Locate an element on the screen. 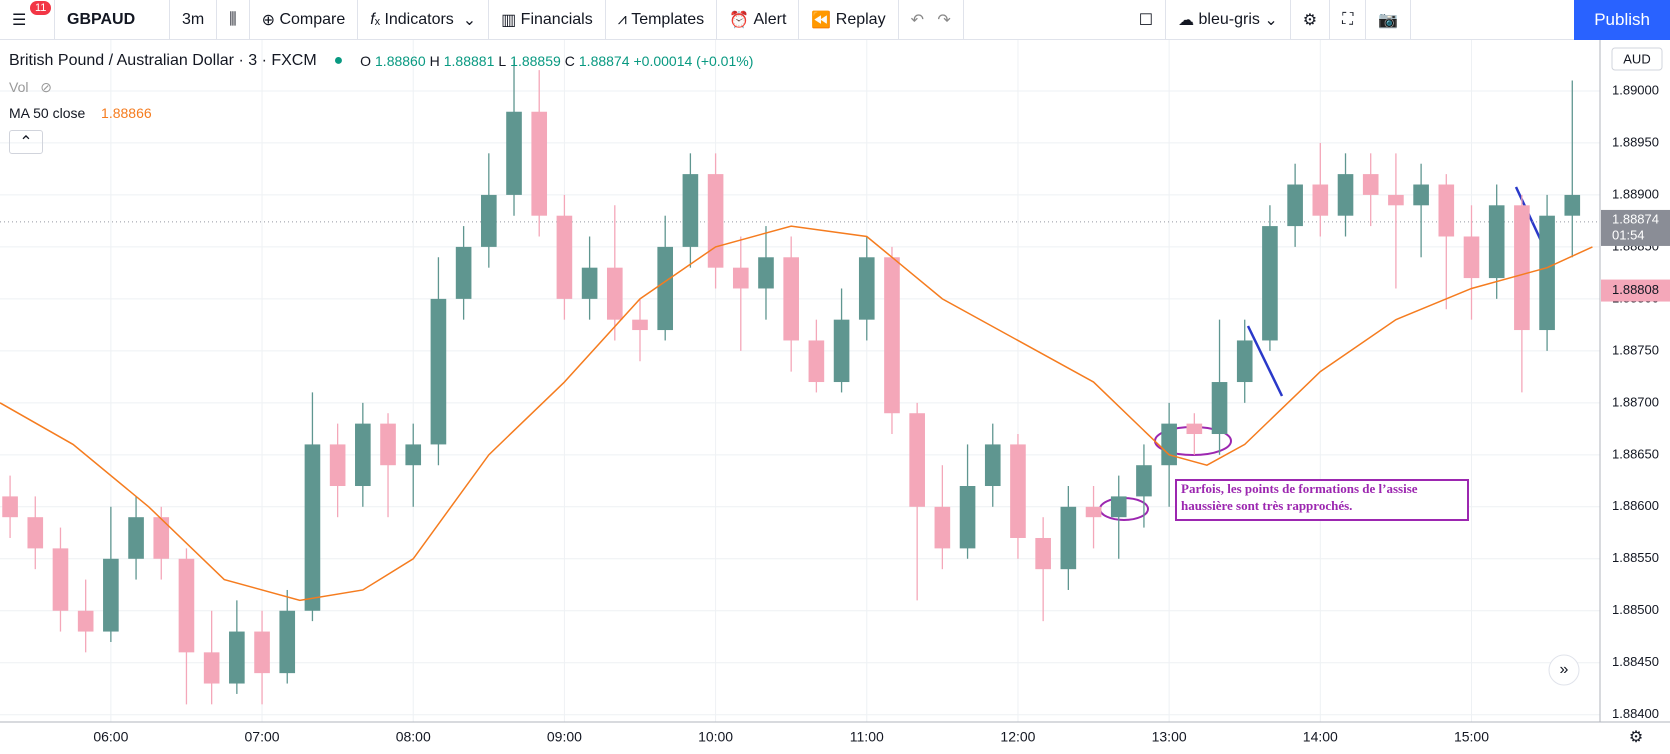  x-tick-label: 09:00 is located at coordinates (564, 737).